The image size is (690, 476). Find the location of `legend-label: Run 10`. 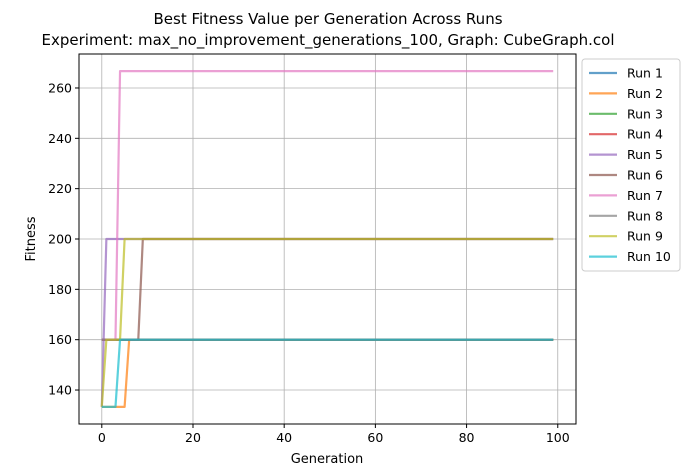

legend-label: Run 10 is located at coordinates (649, 256).